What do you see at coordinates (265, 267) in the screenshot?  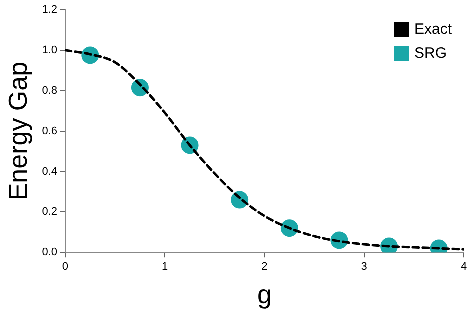 I see `x-tick-label: 2` at bounding box center [265, 267].